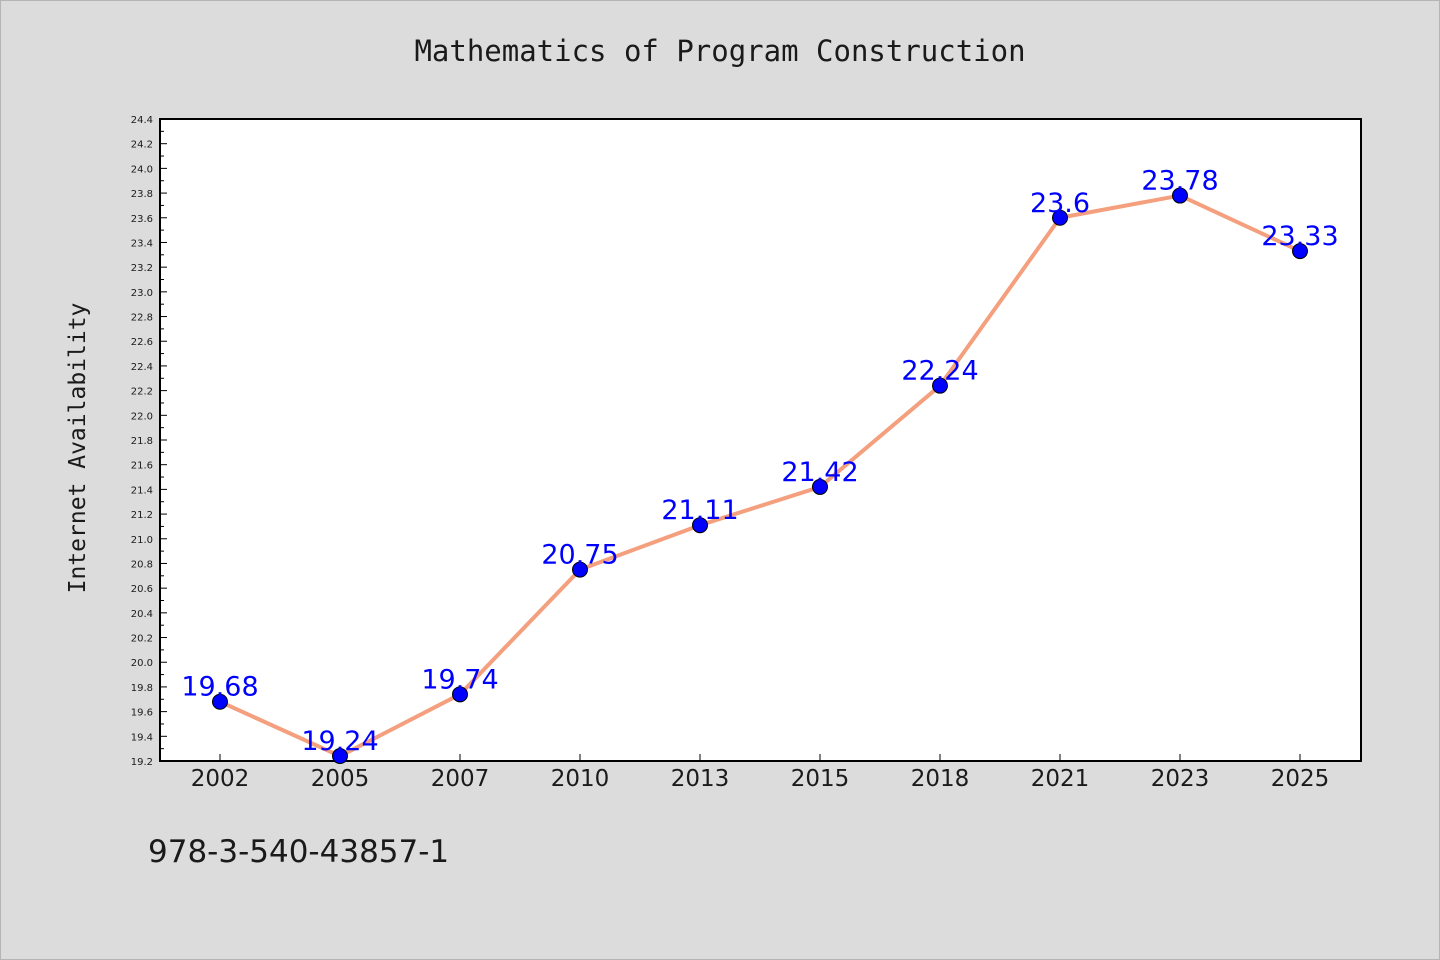 Image resolution: width=1440 pixels, height=960 pixels. What do you see at coordinates (142, 293) in the screenshot?
I see `y-tick-label: 23.0` at bounding box center [142, 293].